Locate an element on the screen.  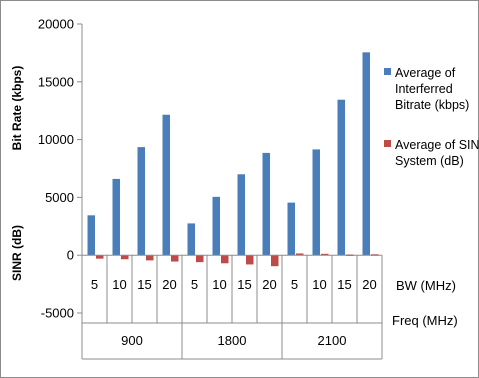
legend-entry-text: Average of is located at coordinates (425, 73).